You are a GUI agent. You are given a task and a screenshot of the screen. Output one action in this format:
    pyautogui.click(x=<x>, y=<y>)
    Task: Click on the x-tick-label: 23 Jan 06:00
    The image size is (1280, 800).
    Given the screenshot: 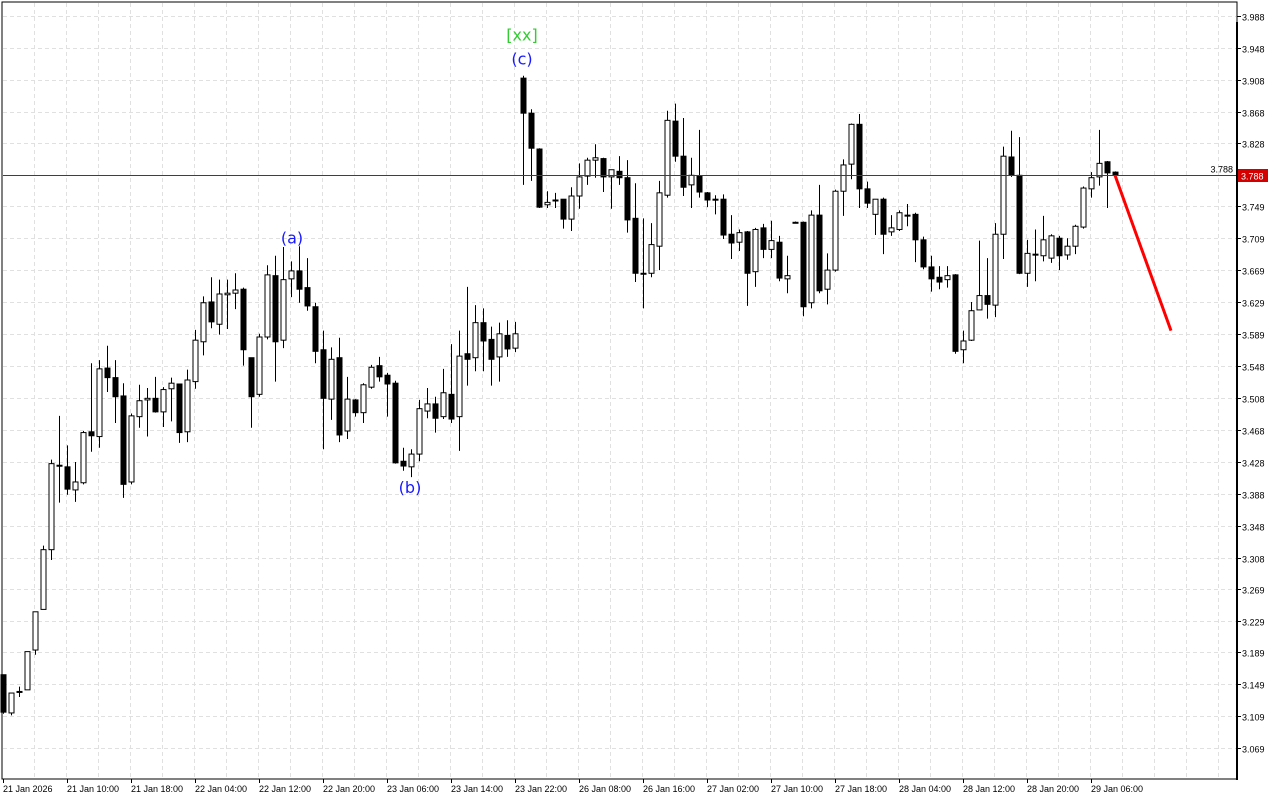 What is the action you would take?
    pyautogui.click(x=413, y=789)
    